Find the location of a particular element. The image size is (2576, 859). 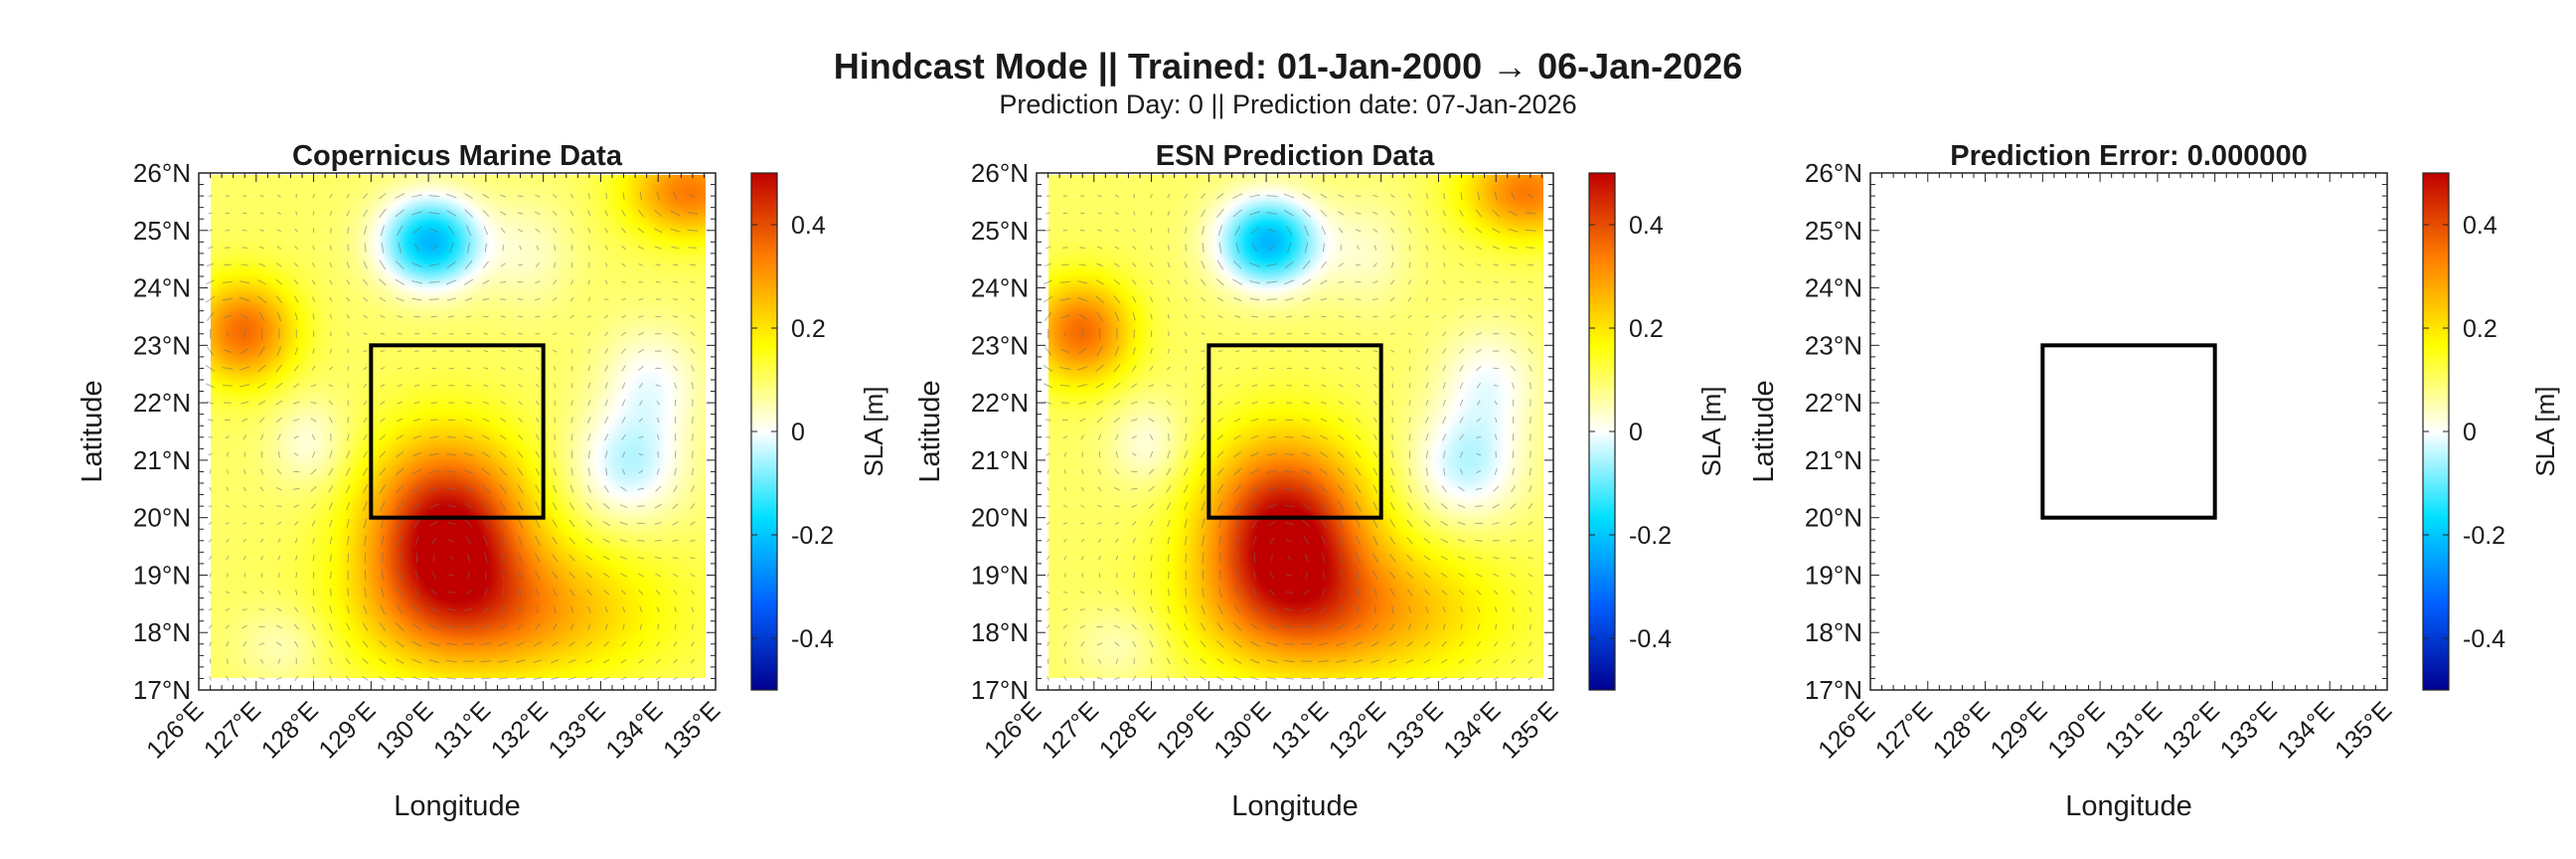

panel-title: Prediction Error: 0.000000 is located at coordinates (2128, 156).